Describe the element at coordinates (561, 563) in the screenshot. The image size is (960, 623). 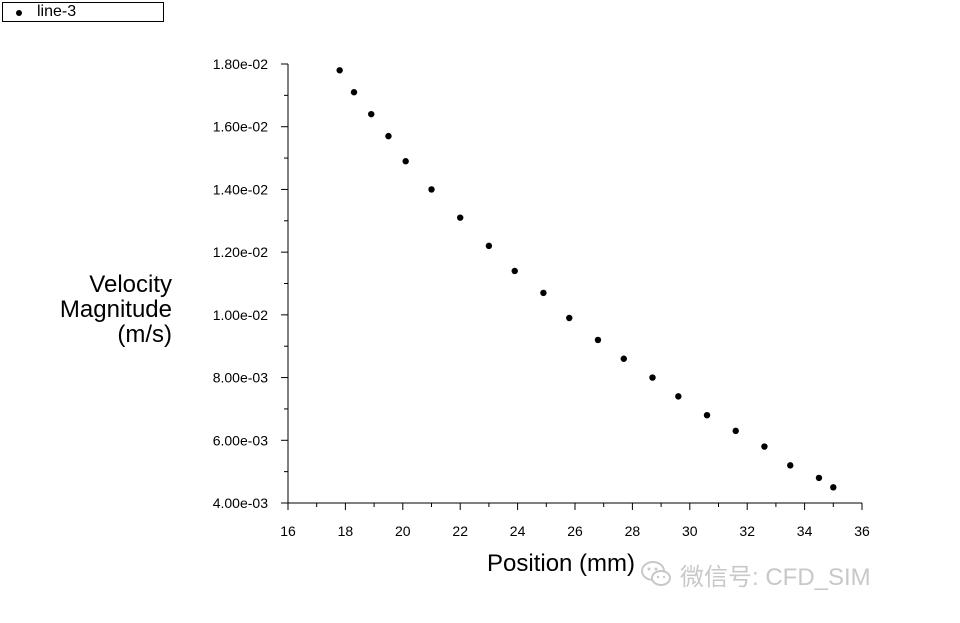
I see `x-axis-label: Position (mm)` at that location.